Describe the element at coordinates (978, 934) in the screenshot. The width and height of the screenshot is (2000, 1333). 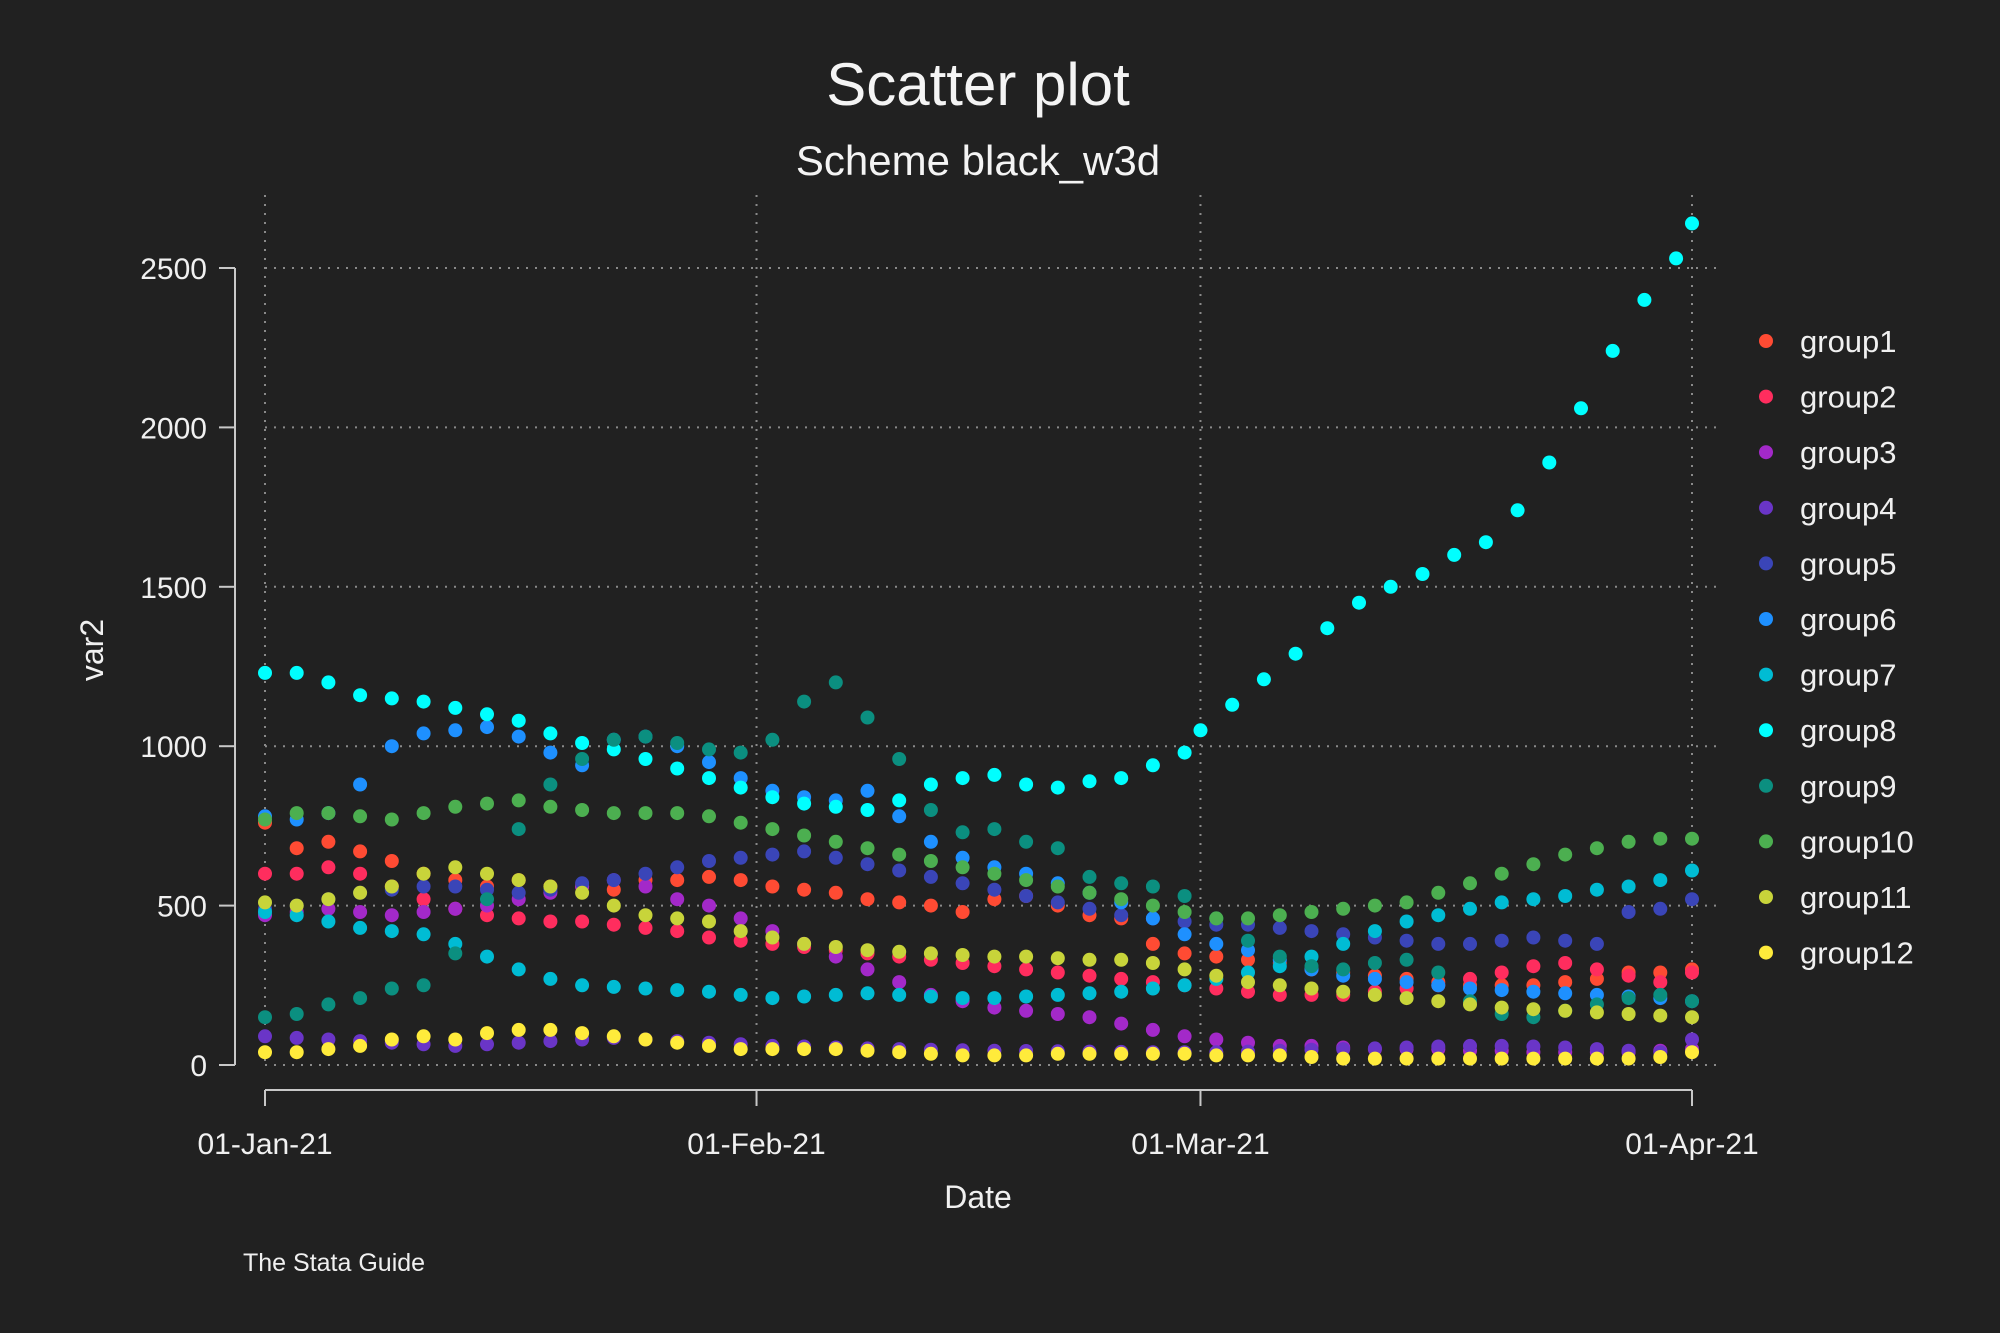
I see `series-group7` at that location.